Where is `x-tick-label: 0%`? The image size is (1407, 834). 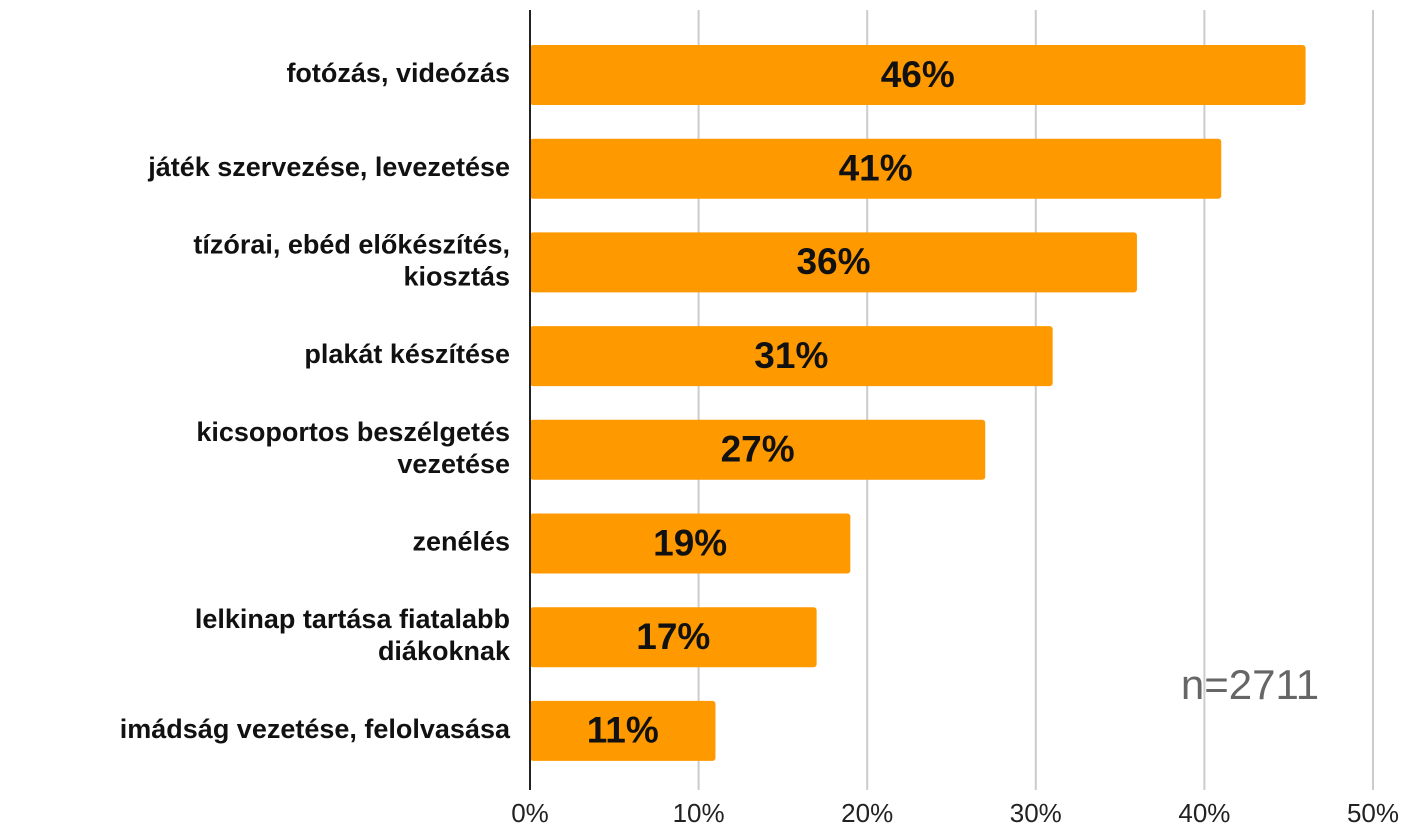 x-tick-label: 0% is located at coordinates (530, 813).